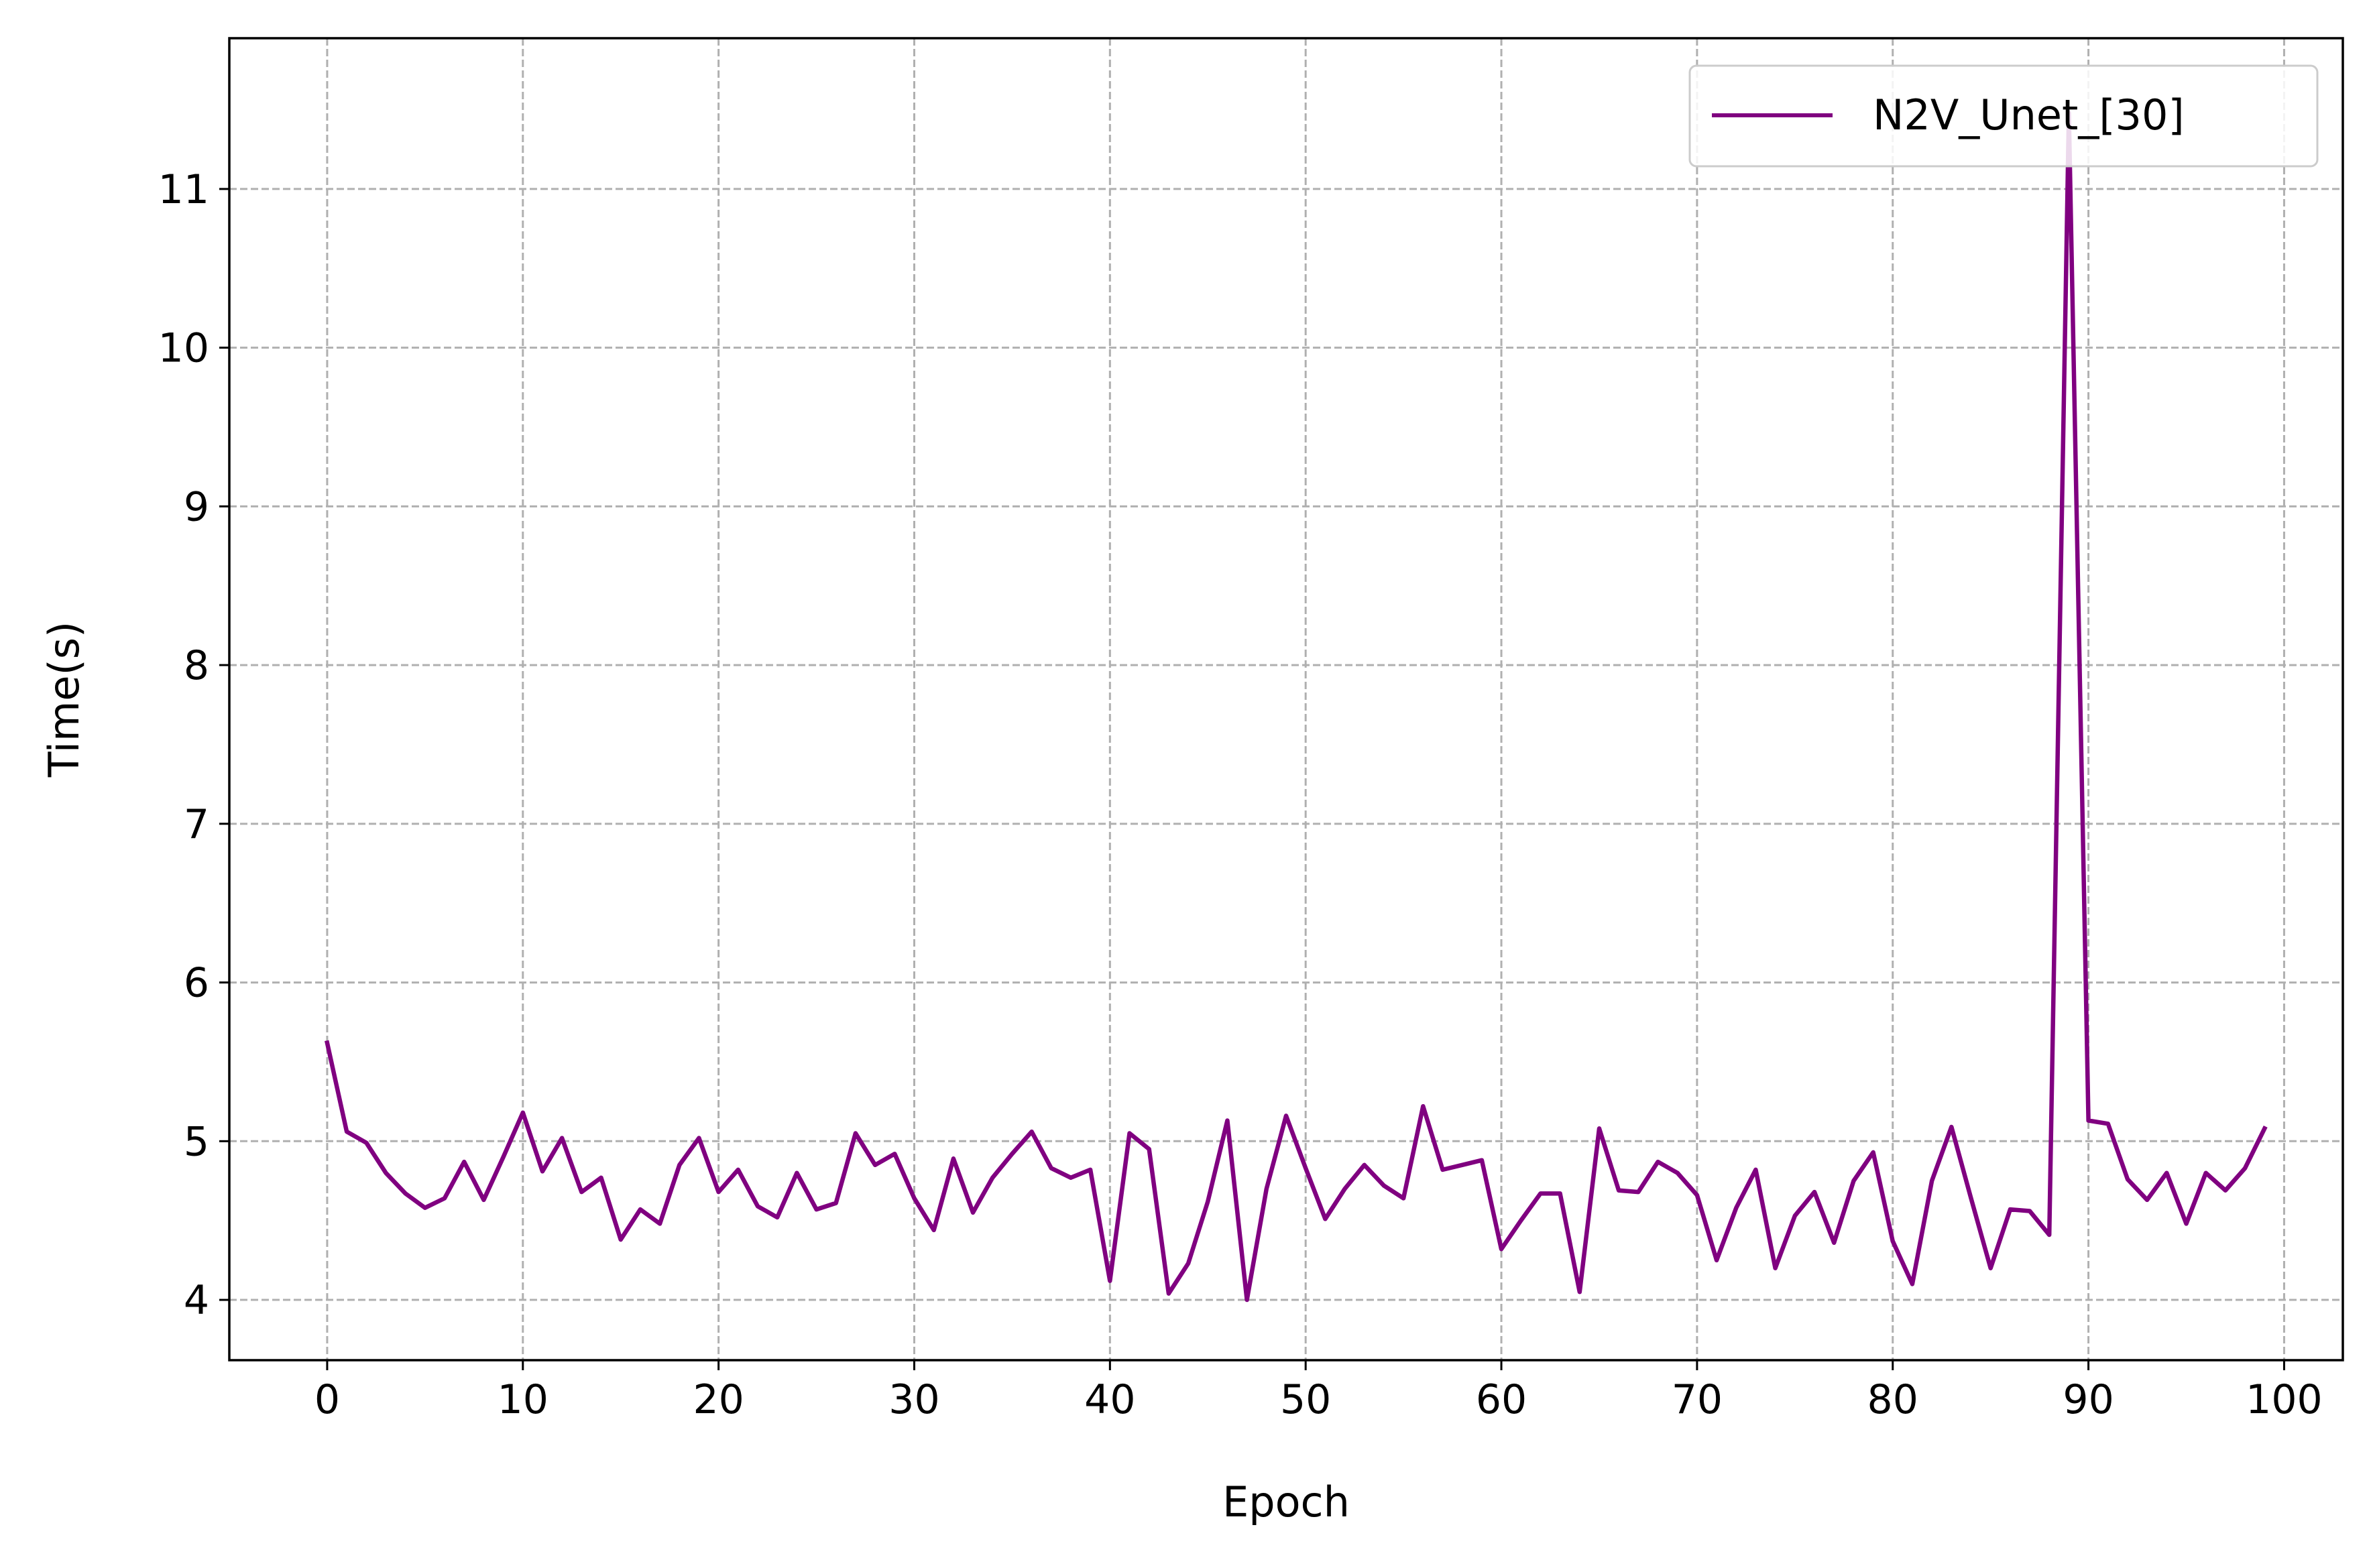 This screenshot has height=1568, width=2371. What do you see at coordinates (2029, 115) in the screenshot?
I see `legend-label: N2V_Unet_[30]` at bounding box center [2029, 115].